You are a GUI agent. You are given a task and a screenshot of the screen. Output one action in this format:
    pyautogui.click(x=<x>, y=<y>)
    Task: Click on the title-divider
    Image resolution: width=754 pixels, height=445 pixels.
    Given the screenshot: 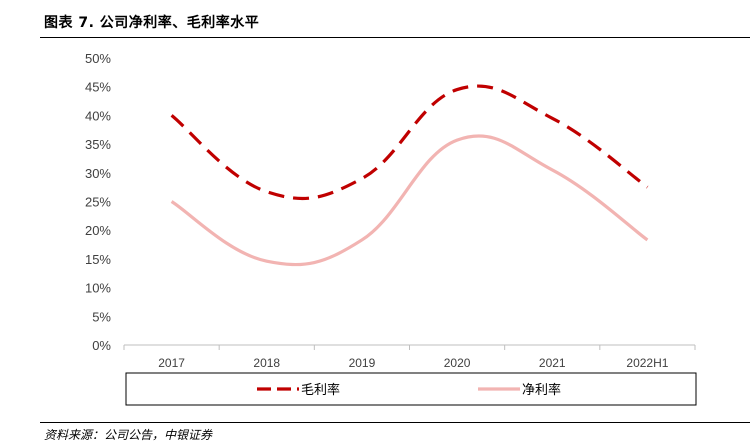 What is the action you would take?
    pyautogui.click(x=395, y=37)
    